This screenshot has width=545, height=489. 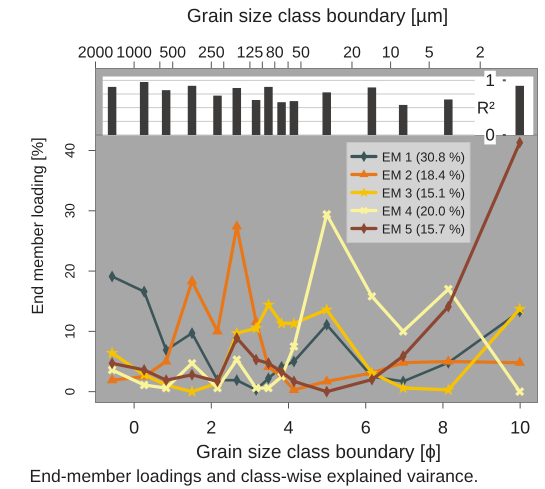 I want to click on x-tick-label: 2, so click(x=211, y=427).